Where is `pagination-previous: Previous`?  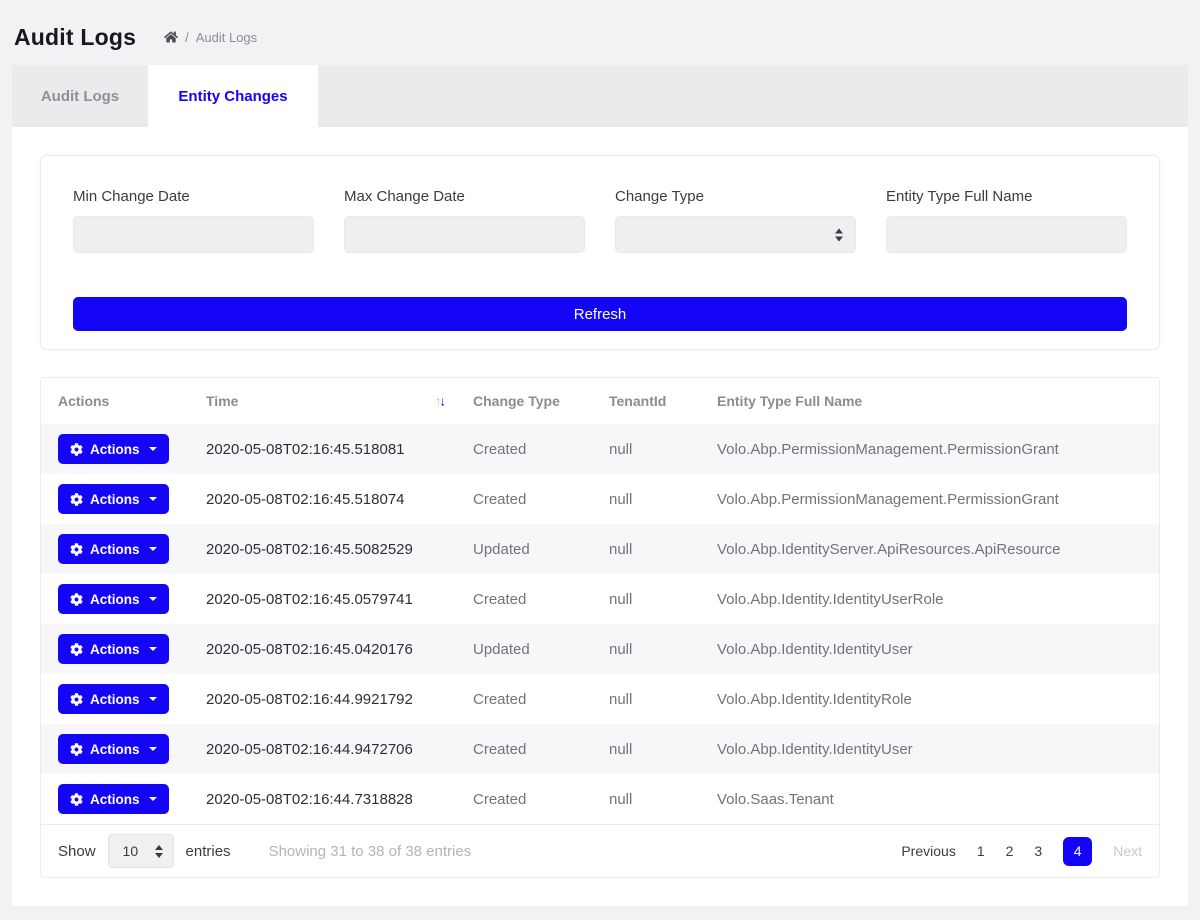 pagination-previous: Previous is located at coordinates (928, 851).